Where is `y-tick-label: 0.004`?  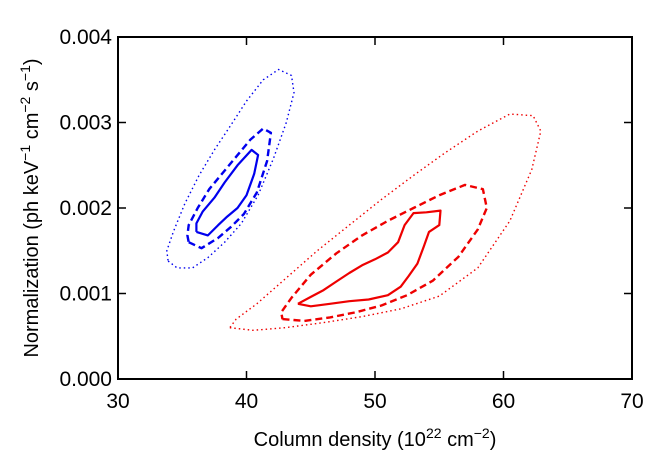
y-tick-label: 0.004 is located at coordinates (85, 37).